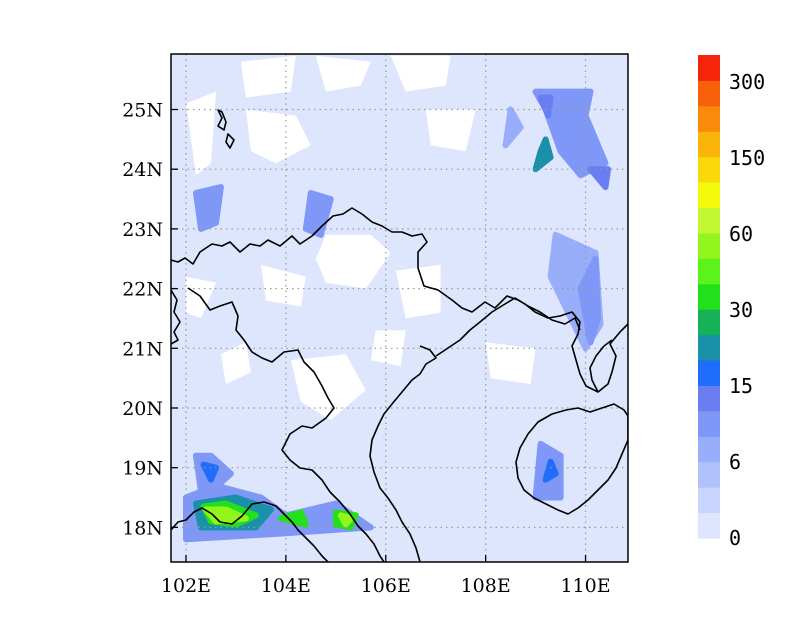 The image size is (800, 618). Describe the element at coordinates (142, 349) in the screenshot. I see `y-tick-label: 21N` at that location.